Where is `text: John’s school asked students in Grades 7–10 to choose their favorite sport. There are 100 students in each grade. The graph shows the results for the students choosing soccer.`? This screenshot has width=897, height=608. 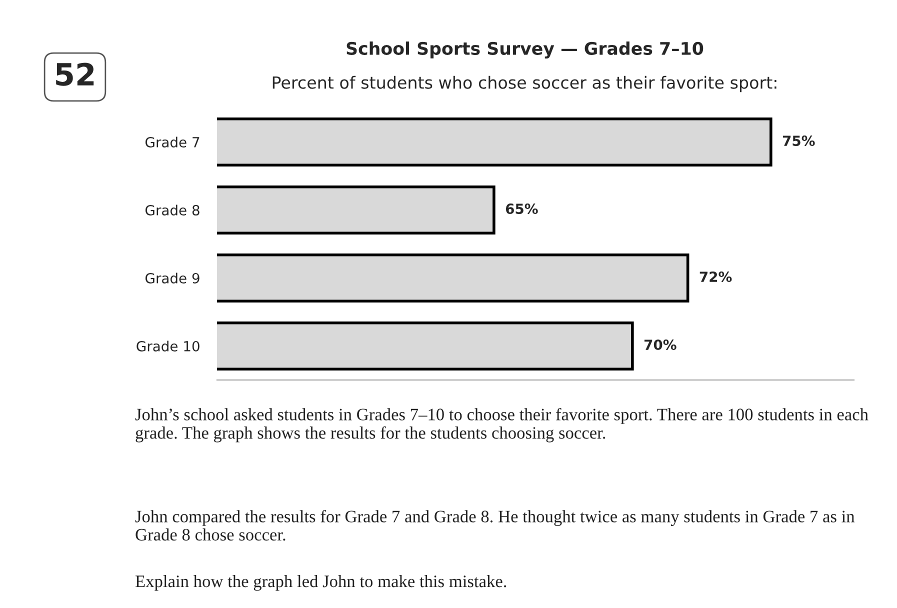
text: John’s school asked students in Grades 7–10 to choose their favorite sport. There are 100 students in each grade. The graph shows the results for the students choosing soccer. is located at coordinates (501, 425).